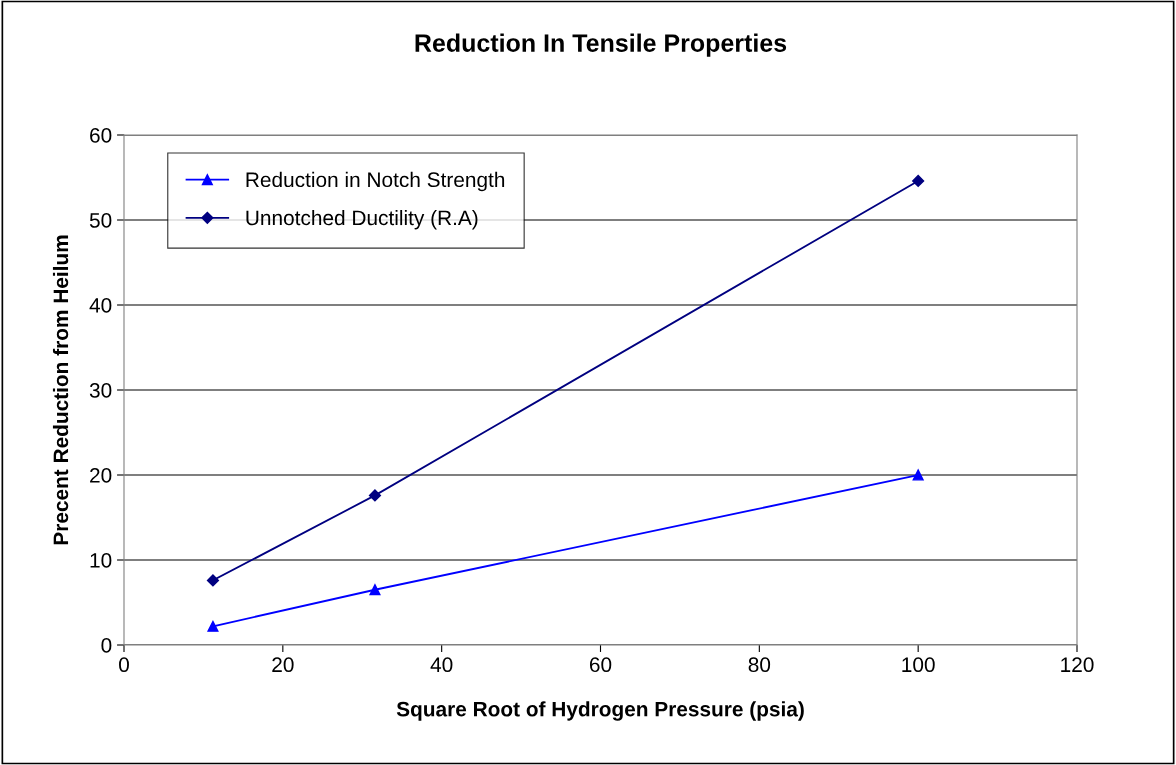 Image resolution: width=1176 pixels, height=765 pixels. Describe the element at coordinates (100, 220) in the screenshot. I see `y-tick-label: 50` at that location.